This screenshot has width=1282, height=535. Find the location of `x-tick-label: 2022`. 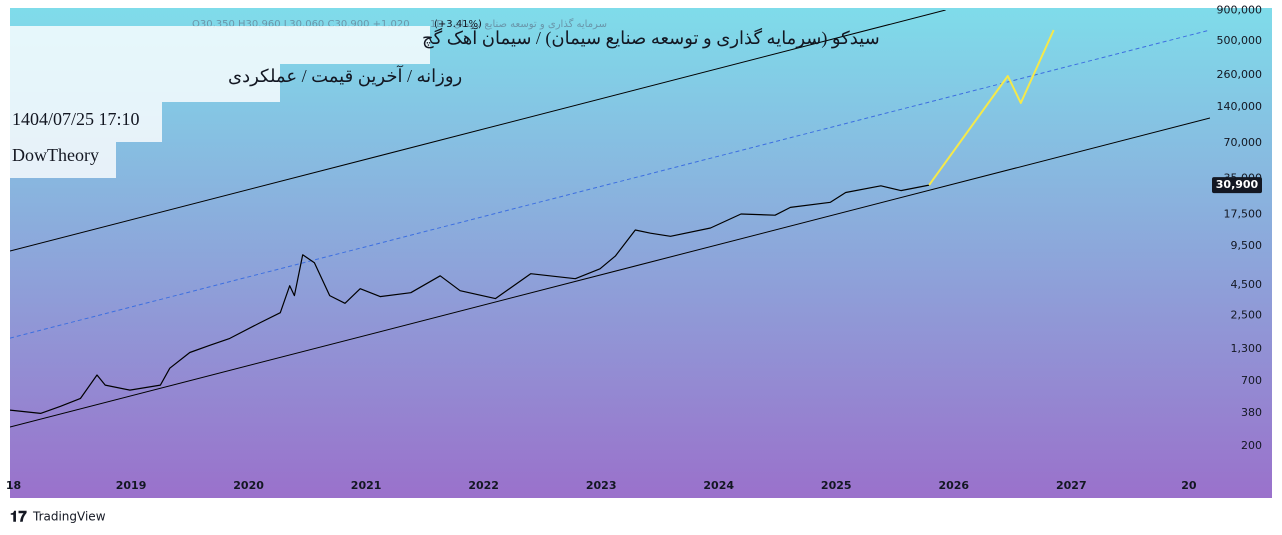

x-tick-label: 2022 is located at coordinates (483, 485).